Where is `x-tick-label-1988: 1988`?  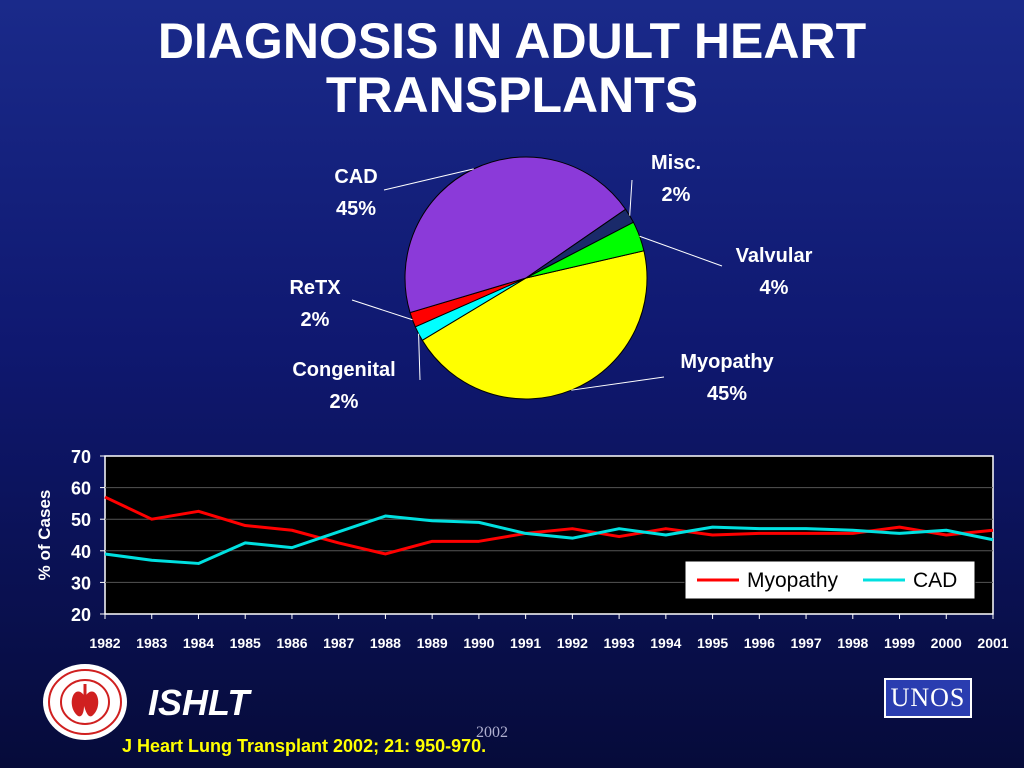 x-tick-label-1988: 1988 is located at coordinates (385, 643).